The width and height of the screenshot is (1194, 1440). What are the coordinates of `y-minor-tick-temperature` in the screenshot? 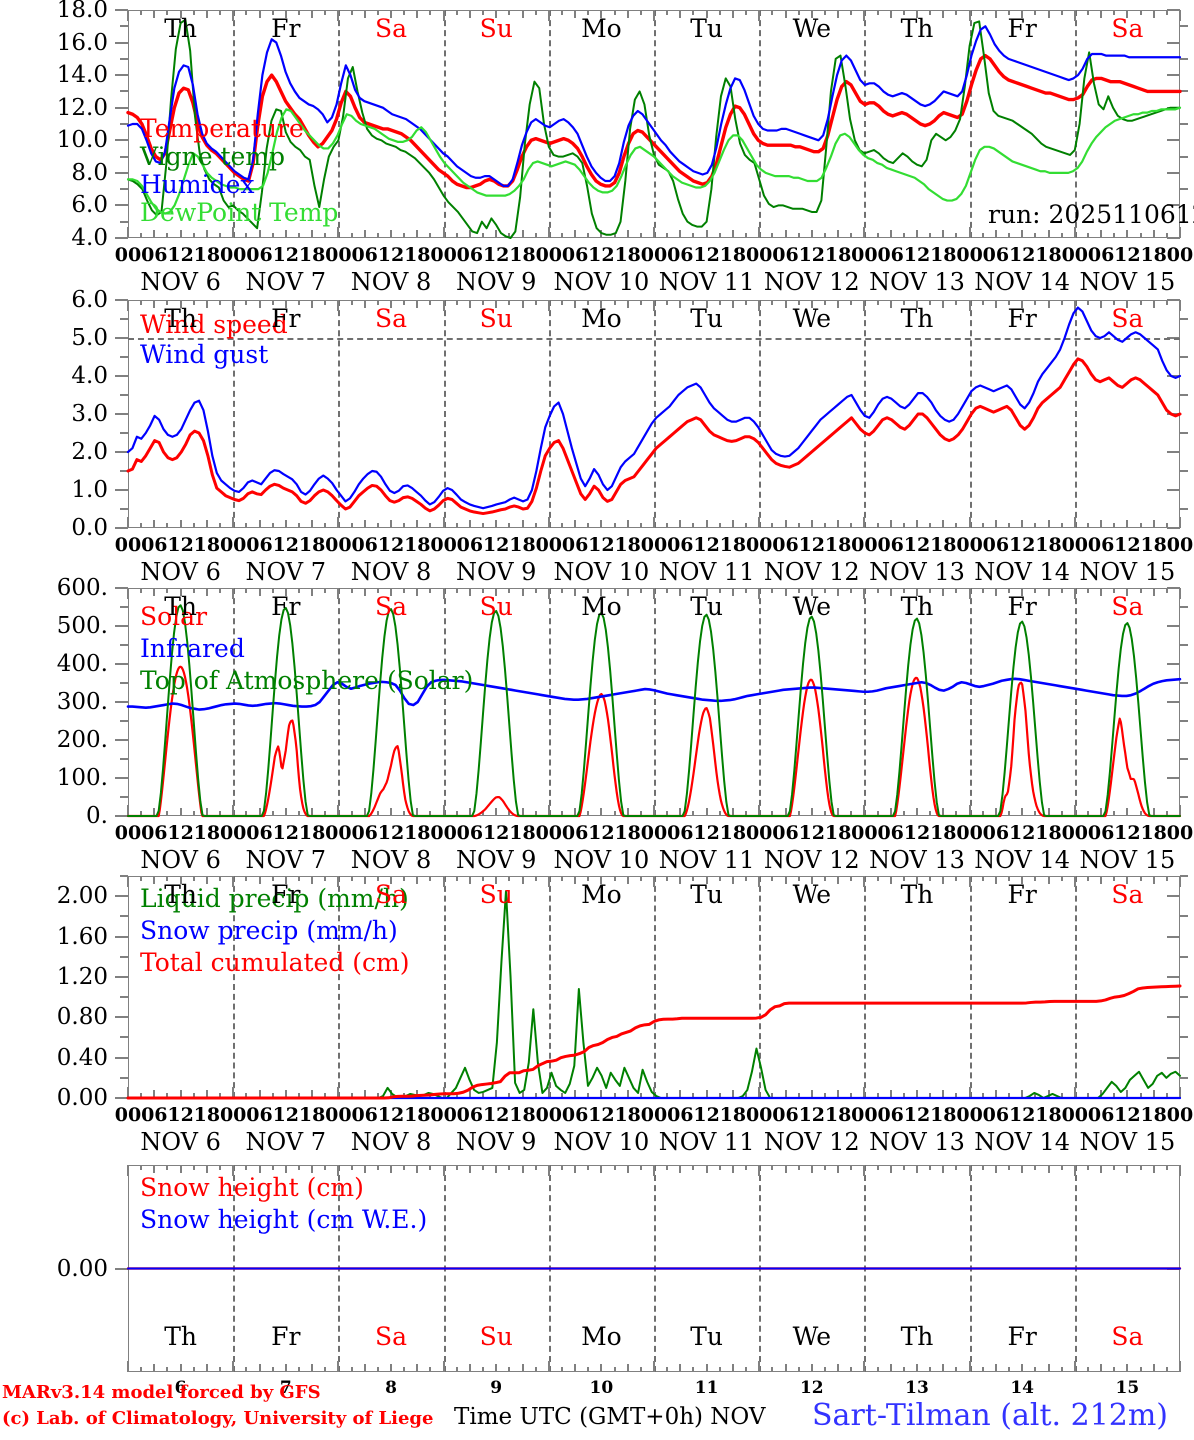 It's located at (124, 26).